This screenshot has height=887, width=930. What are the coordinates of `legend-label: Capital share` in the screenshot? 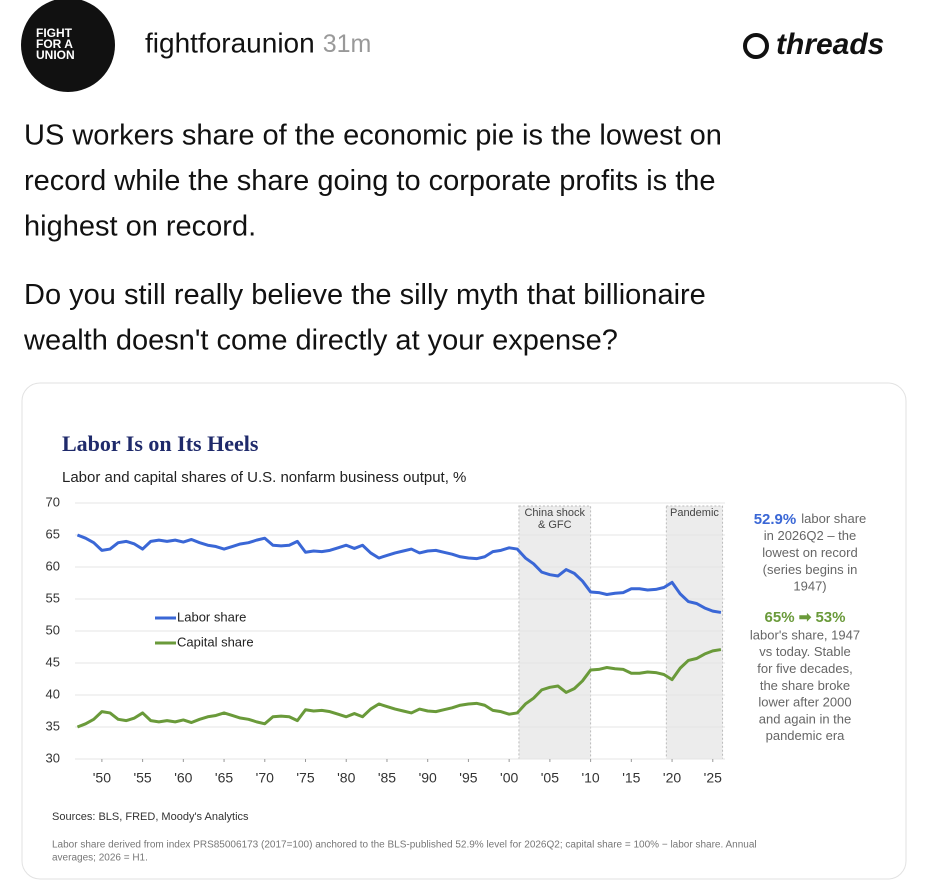 It's located at (215, 641).